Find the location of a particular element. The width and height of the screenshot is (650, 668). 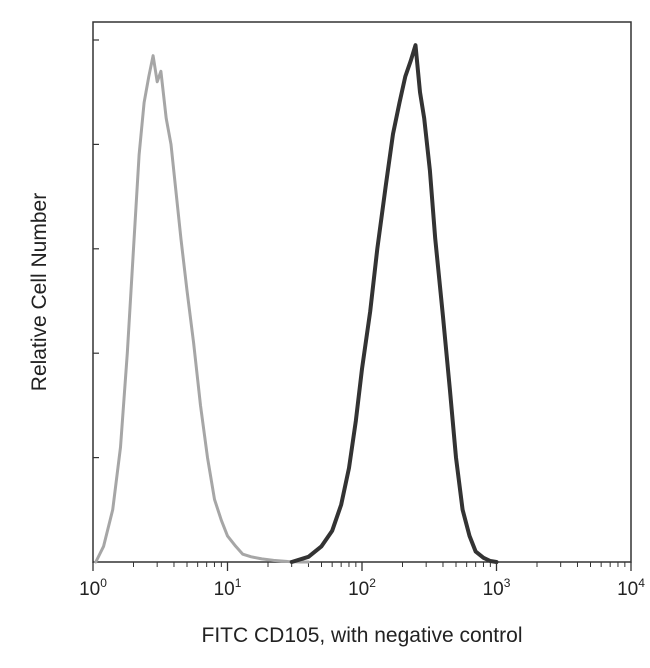

x-tick-label: 10¹ is located at coordinates (228, 588).